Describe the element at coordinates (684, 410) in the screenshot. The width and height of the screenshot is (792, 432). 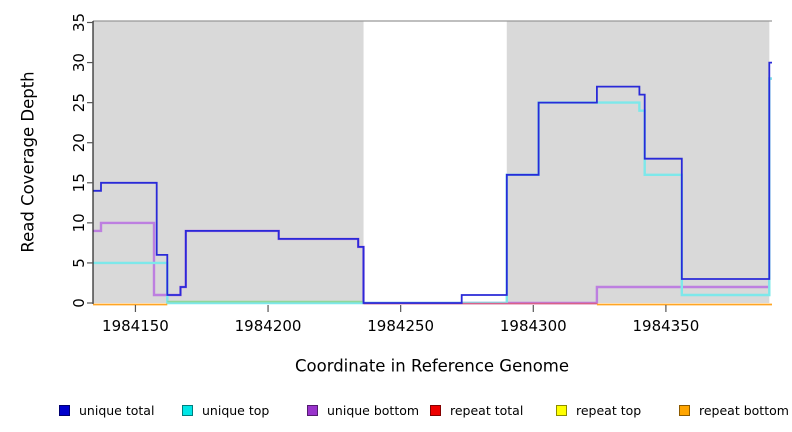
I see `legend-swatch-repeat-bottom` at that location.